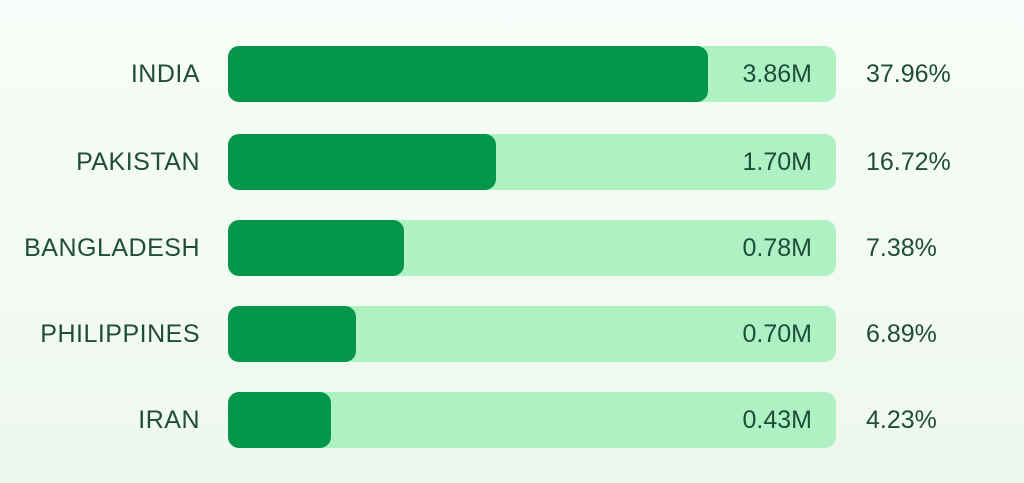  I want to click on bar-row: PHILIPPINES 0.70M 6.89%, so click(512, 334).